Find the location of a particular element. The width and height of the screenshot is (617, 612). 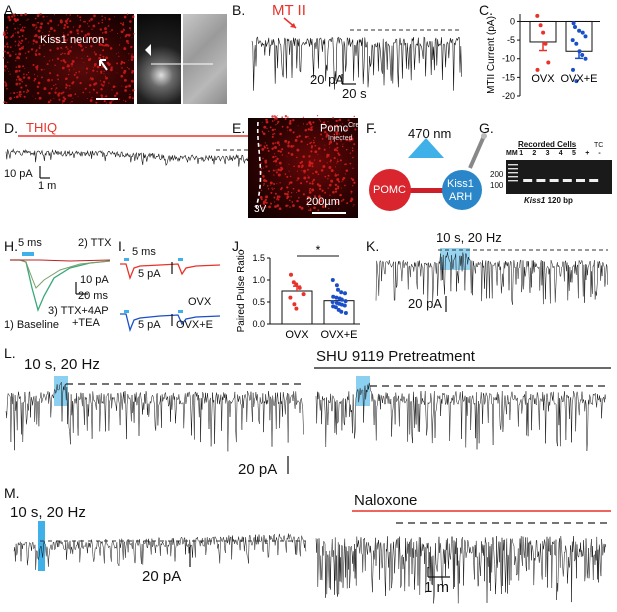

panel-j-ppr-chart: 0.0 0.5 1.0 1.5 Paired Pulse Ratio OVX OVX+E * is located at coordinates (298, 292).